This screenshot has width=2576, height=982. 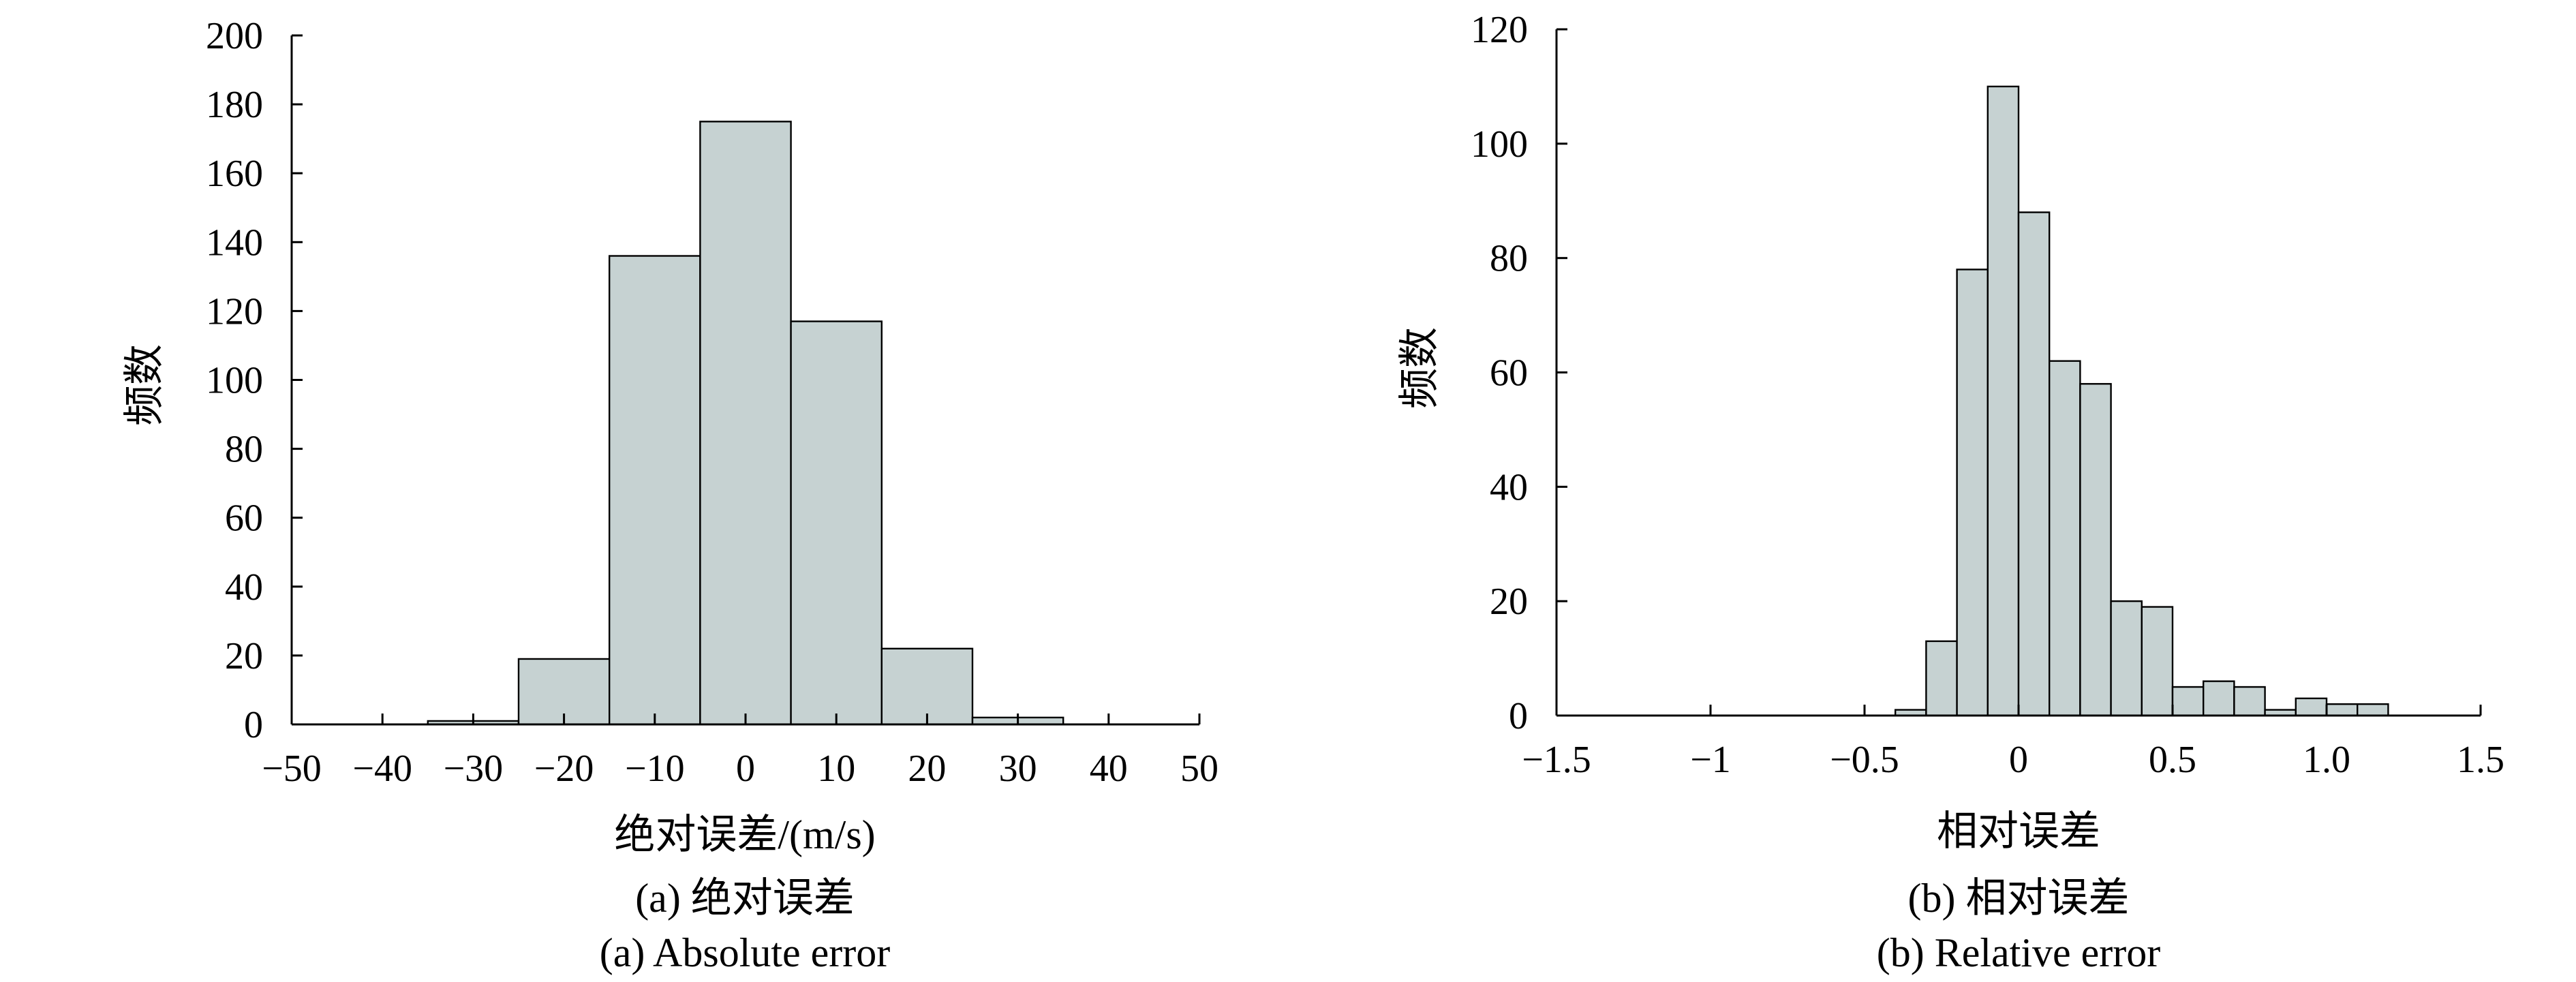 What do you see at coordinates (382, 769) in the screenshot?
I see `x-tick-label: −40` at bounding box center [382, 769].